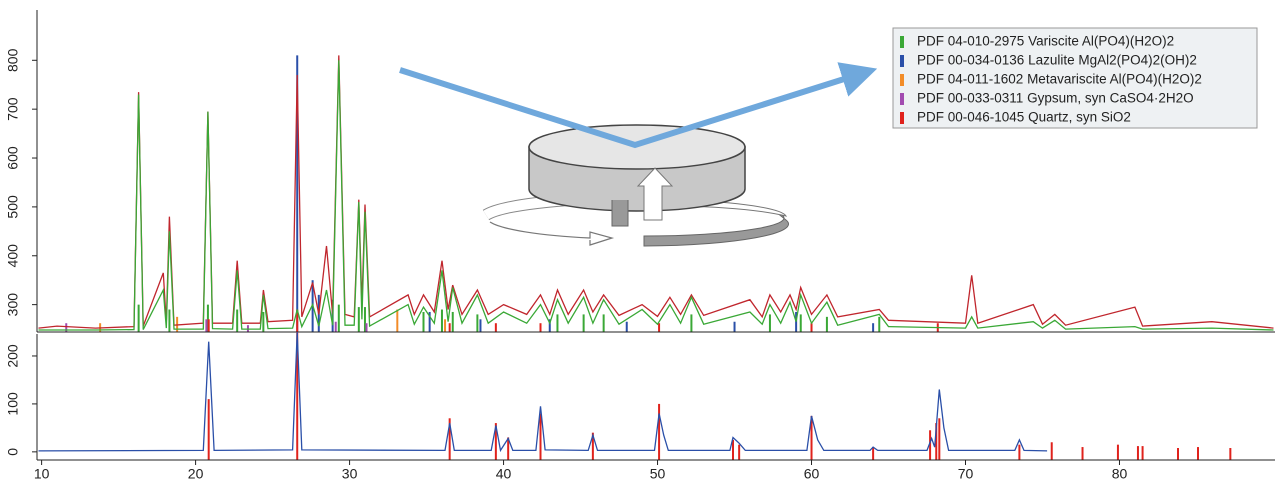 This screenshot has width=1277, height=484. What do you see at coordinates (13, 305) in the screenshot?
I see `y-tick-label: 300` at bounding box center [13, 305].